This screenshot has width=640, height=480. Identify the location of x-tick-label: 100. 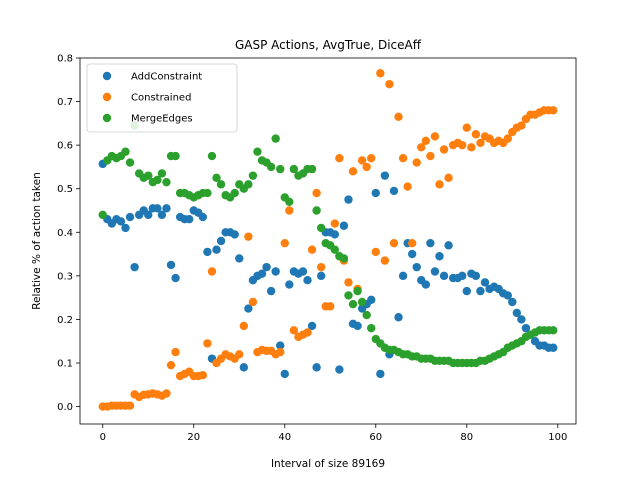
(557, 437).